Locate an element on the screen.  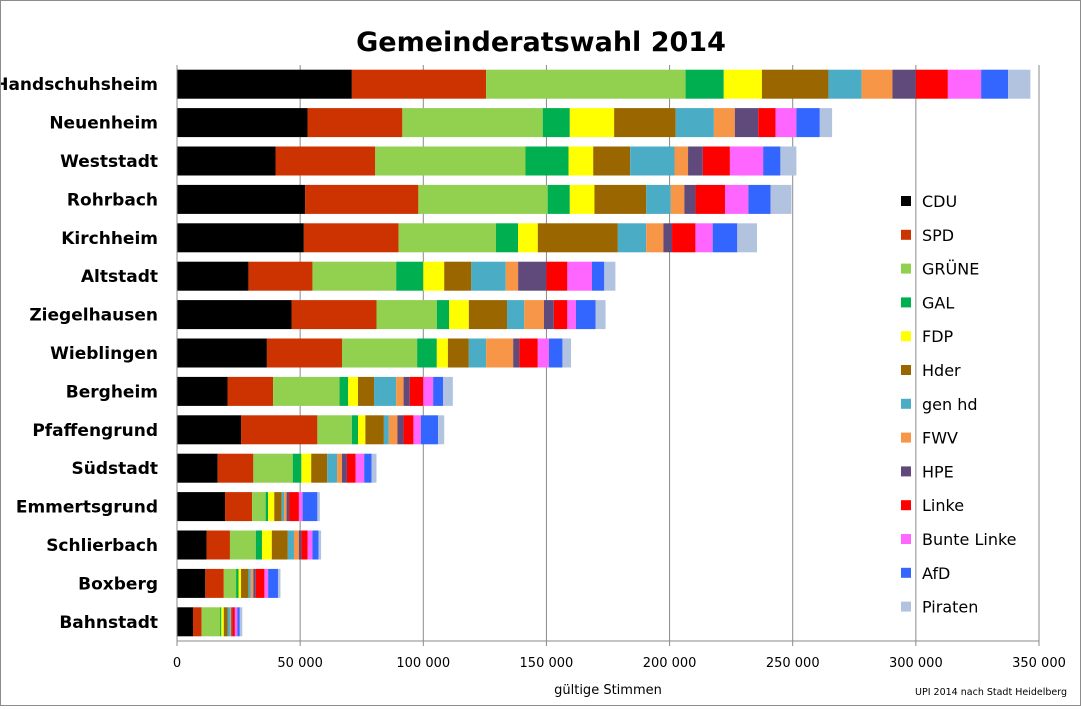
bar-bergheim-gen-hd is located at coordinates (385, 391).